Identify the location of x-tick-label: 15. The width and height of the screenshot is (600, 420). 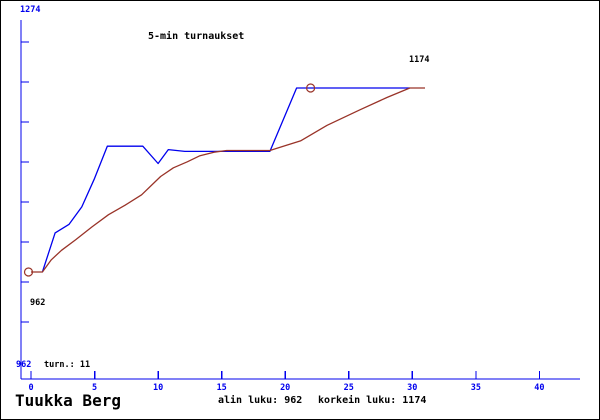
(221, 388).